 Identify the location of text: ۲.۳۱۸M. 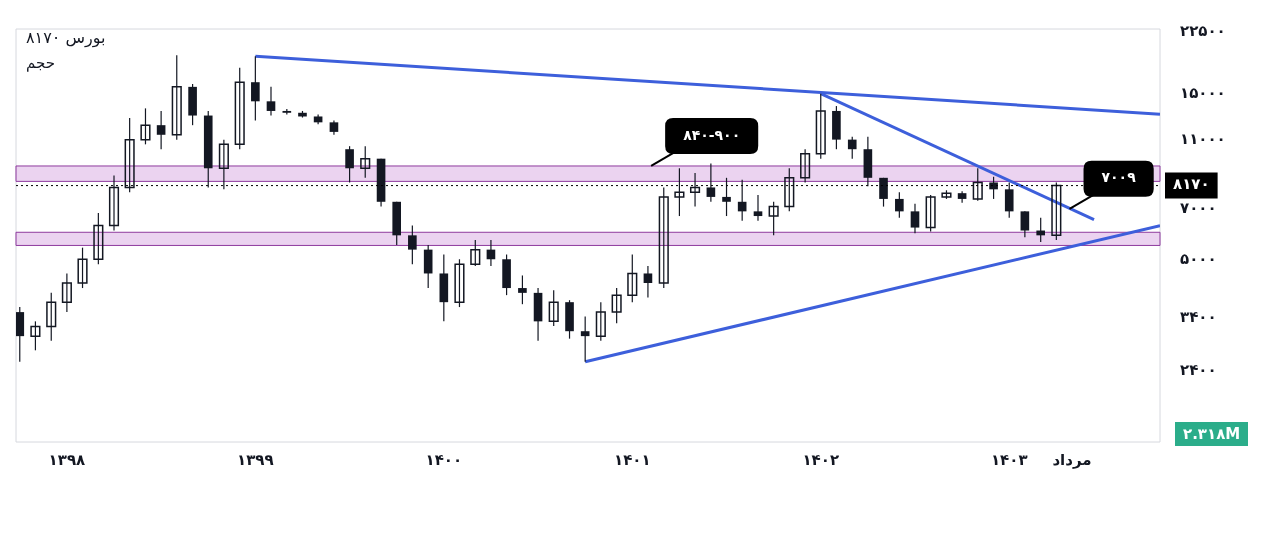
(1212, 434).